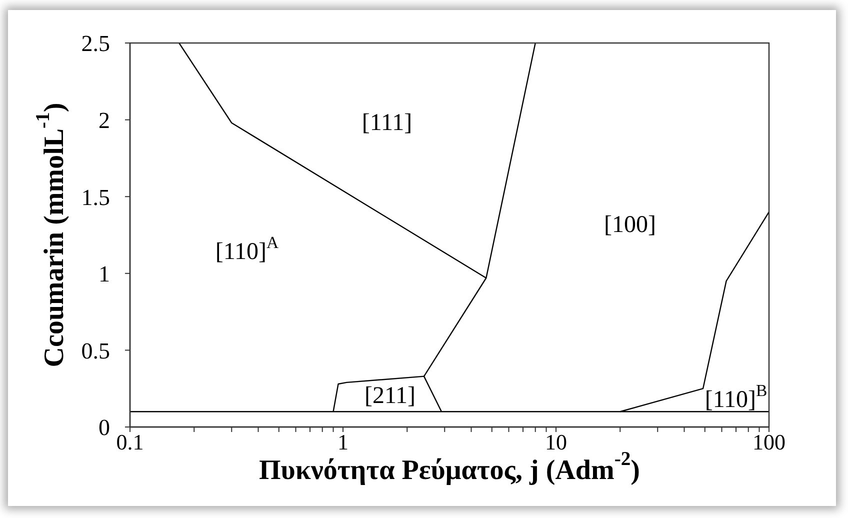 The width and height of the screenshot is (848, 518). I want to click on annotation: [110]$^{A}$, so click(247, 249).